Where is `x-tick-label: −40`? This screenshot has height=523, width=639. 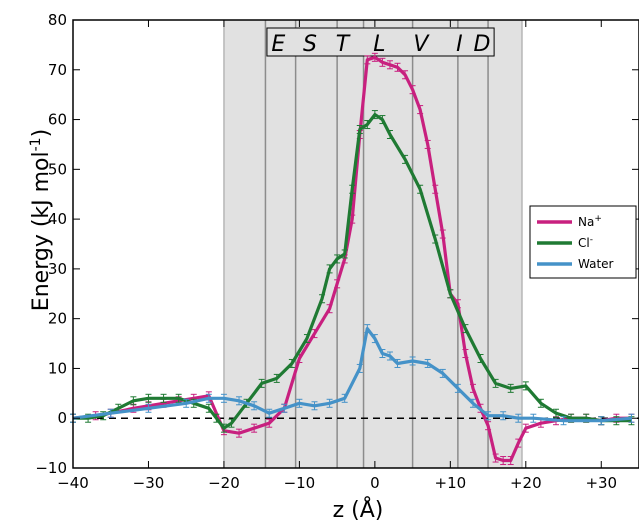
x-tick-label: −40 is located at coordinates (73, 483).